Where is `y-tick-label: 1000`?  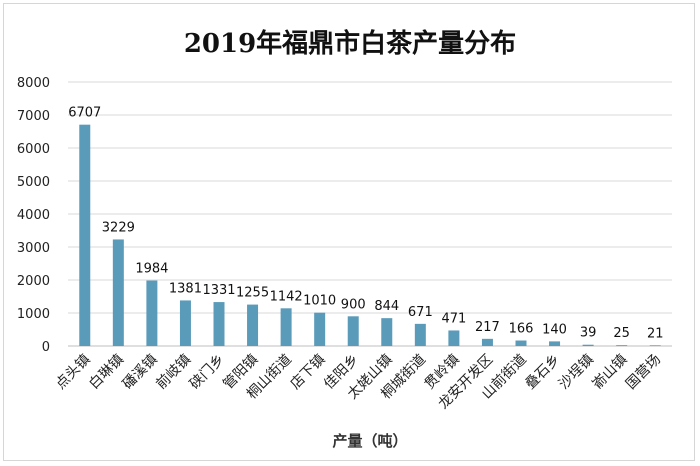 y-tick-label: 1000 is located at coordinates (33, 314).